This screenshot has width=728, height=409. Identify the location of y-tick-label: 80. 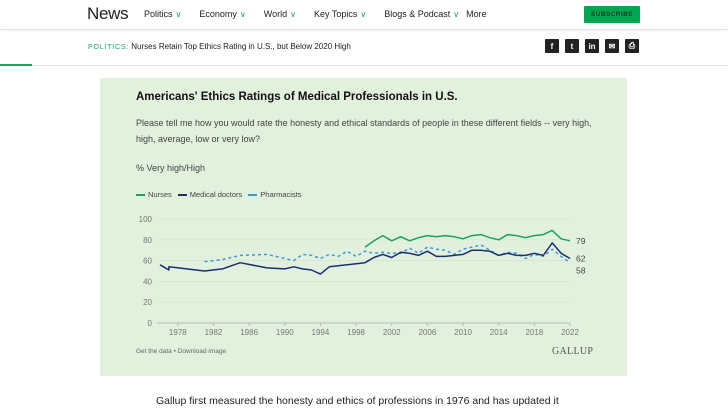
(147, 240).